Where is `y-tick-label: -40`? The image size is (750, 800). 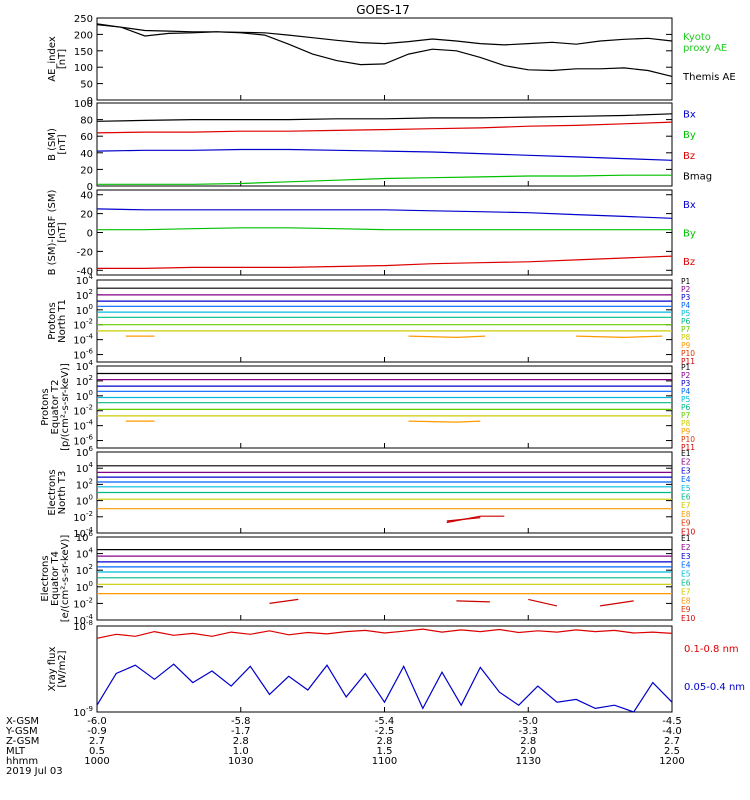
y-tick-label: -40 is located at coordinates (85, 271).